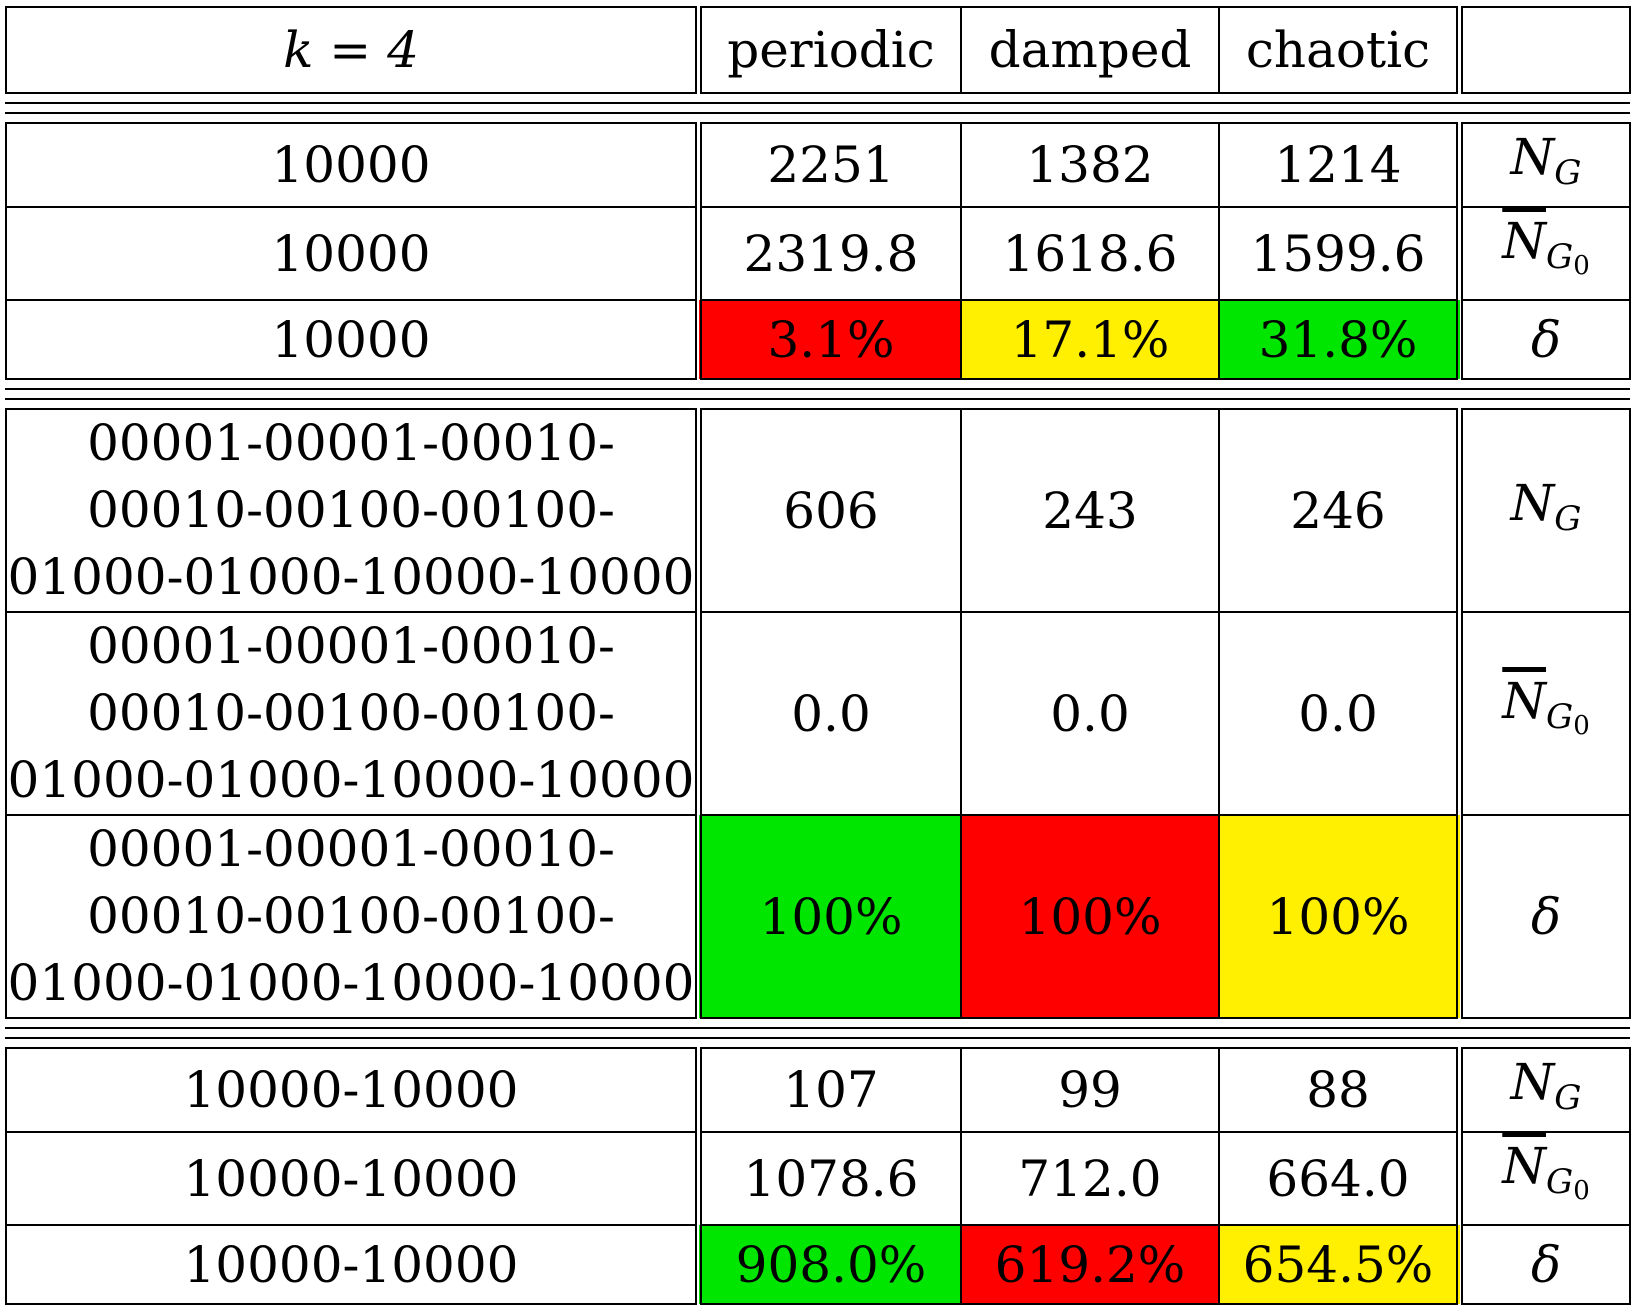 This screenshot has width=1635, height=1305. What do you see at coordinates (829, 1178) in the screenshot?
I see `cell-periodic: 1078.6` at bounding box center [829, 1178].